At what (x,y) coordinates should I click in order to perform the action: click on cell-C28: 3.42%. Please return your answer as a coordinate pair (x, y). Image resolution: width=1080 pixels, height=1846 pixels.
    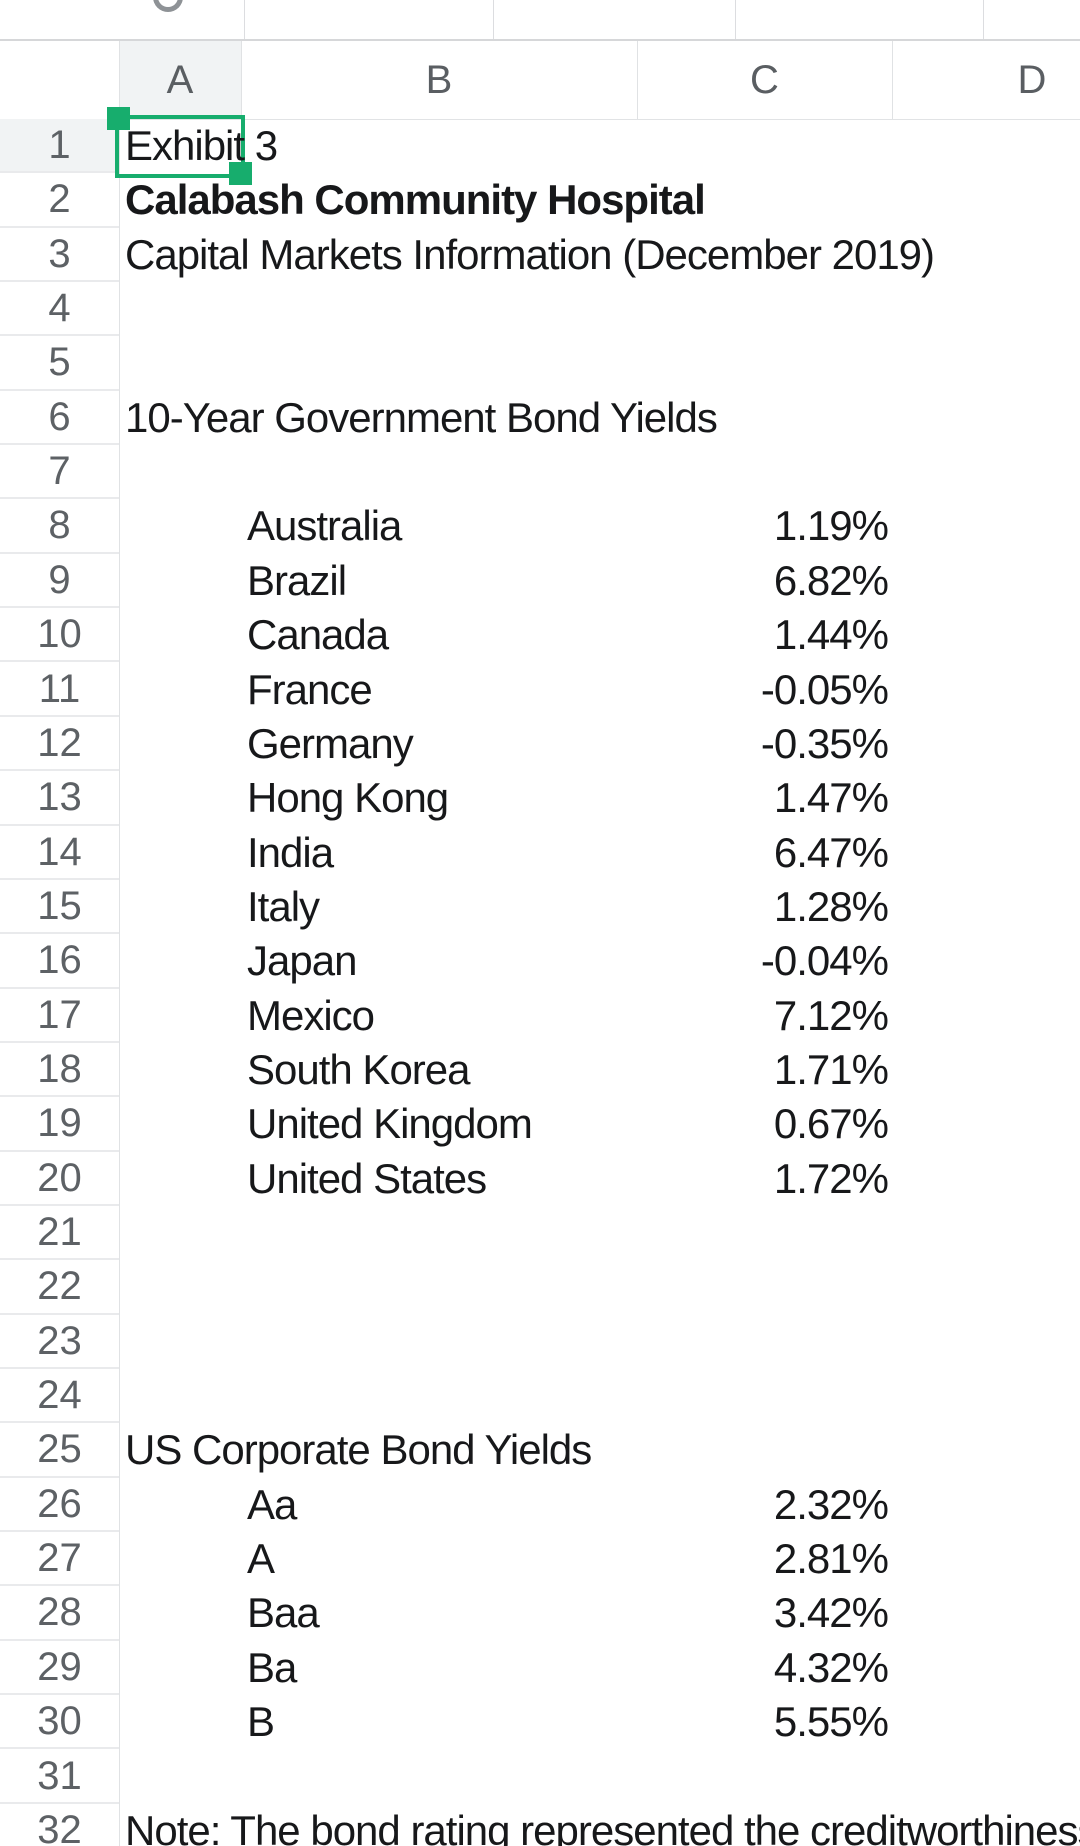
    Looking at the image, I should click on (831, 1613).